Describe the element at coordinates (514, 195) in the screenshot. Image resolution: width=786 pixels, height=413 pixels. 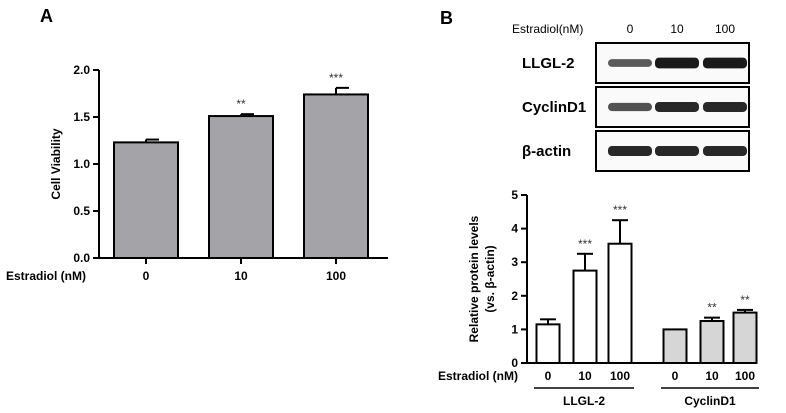
I see `y-tick-label: 5` at that location.